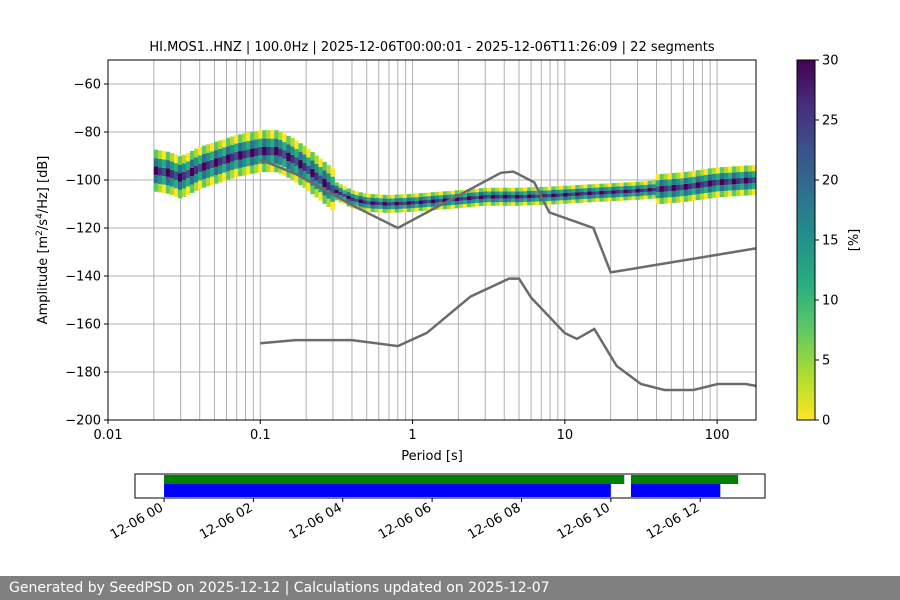  I want to click on colorbar-tick-label: 0, so click(826, 421).